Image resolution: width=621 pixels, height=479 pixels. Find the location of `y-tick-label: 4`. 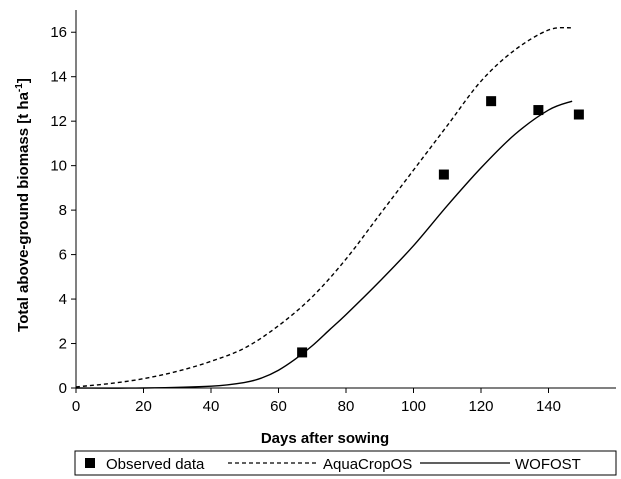

y-tick-label: 4 is located at coordinates (63, 299).